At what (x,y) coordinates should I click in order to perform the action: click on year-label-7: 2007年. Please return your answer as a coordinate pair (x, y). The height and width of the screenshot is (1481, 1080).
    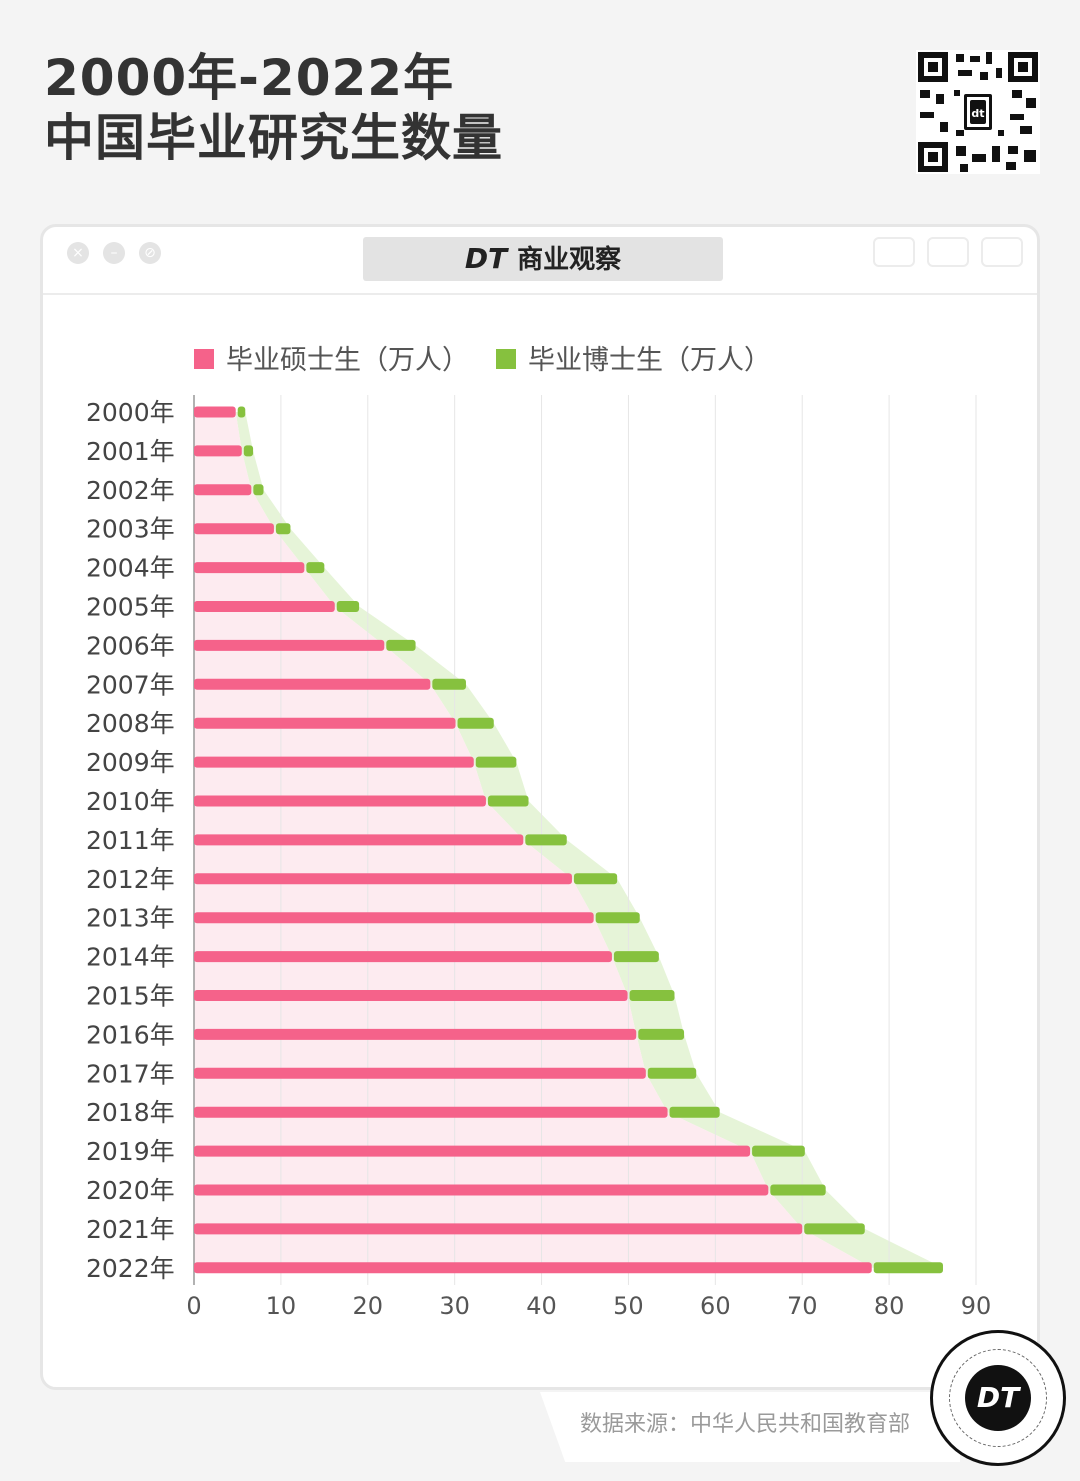
    Looking at the image, I should click on (130, 684).